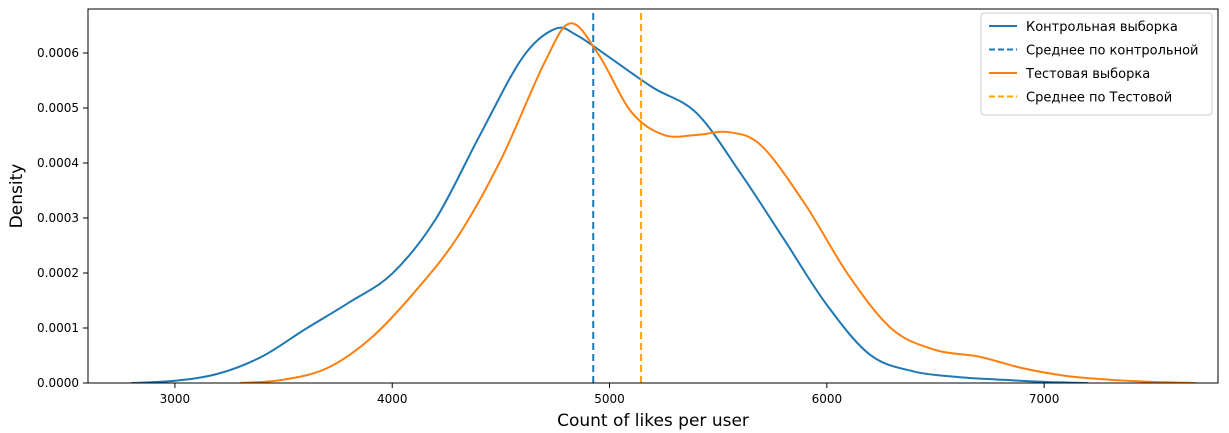 Image resolution: width=1229 pixels, height=433 pixels. I want to click on y-tick-label: 0.0005, so click(58, 108).